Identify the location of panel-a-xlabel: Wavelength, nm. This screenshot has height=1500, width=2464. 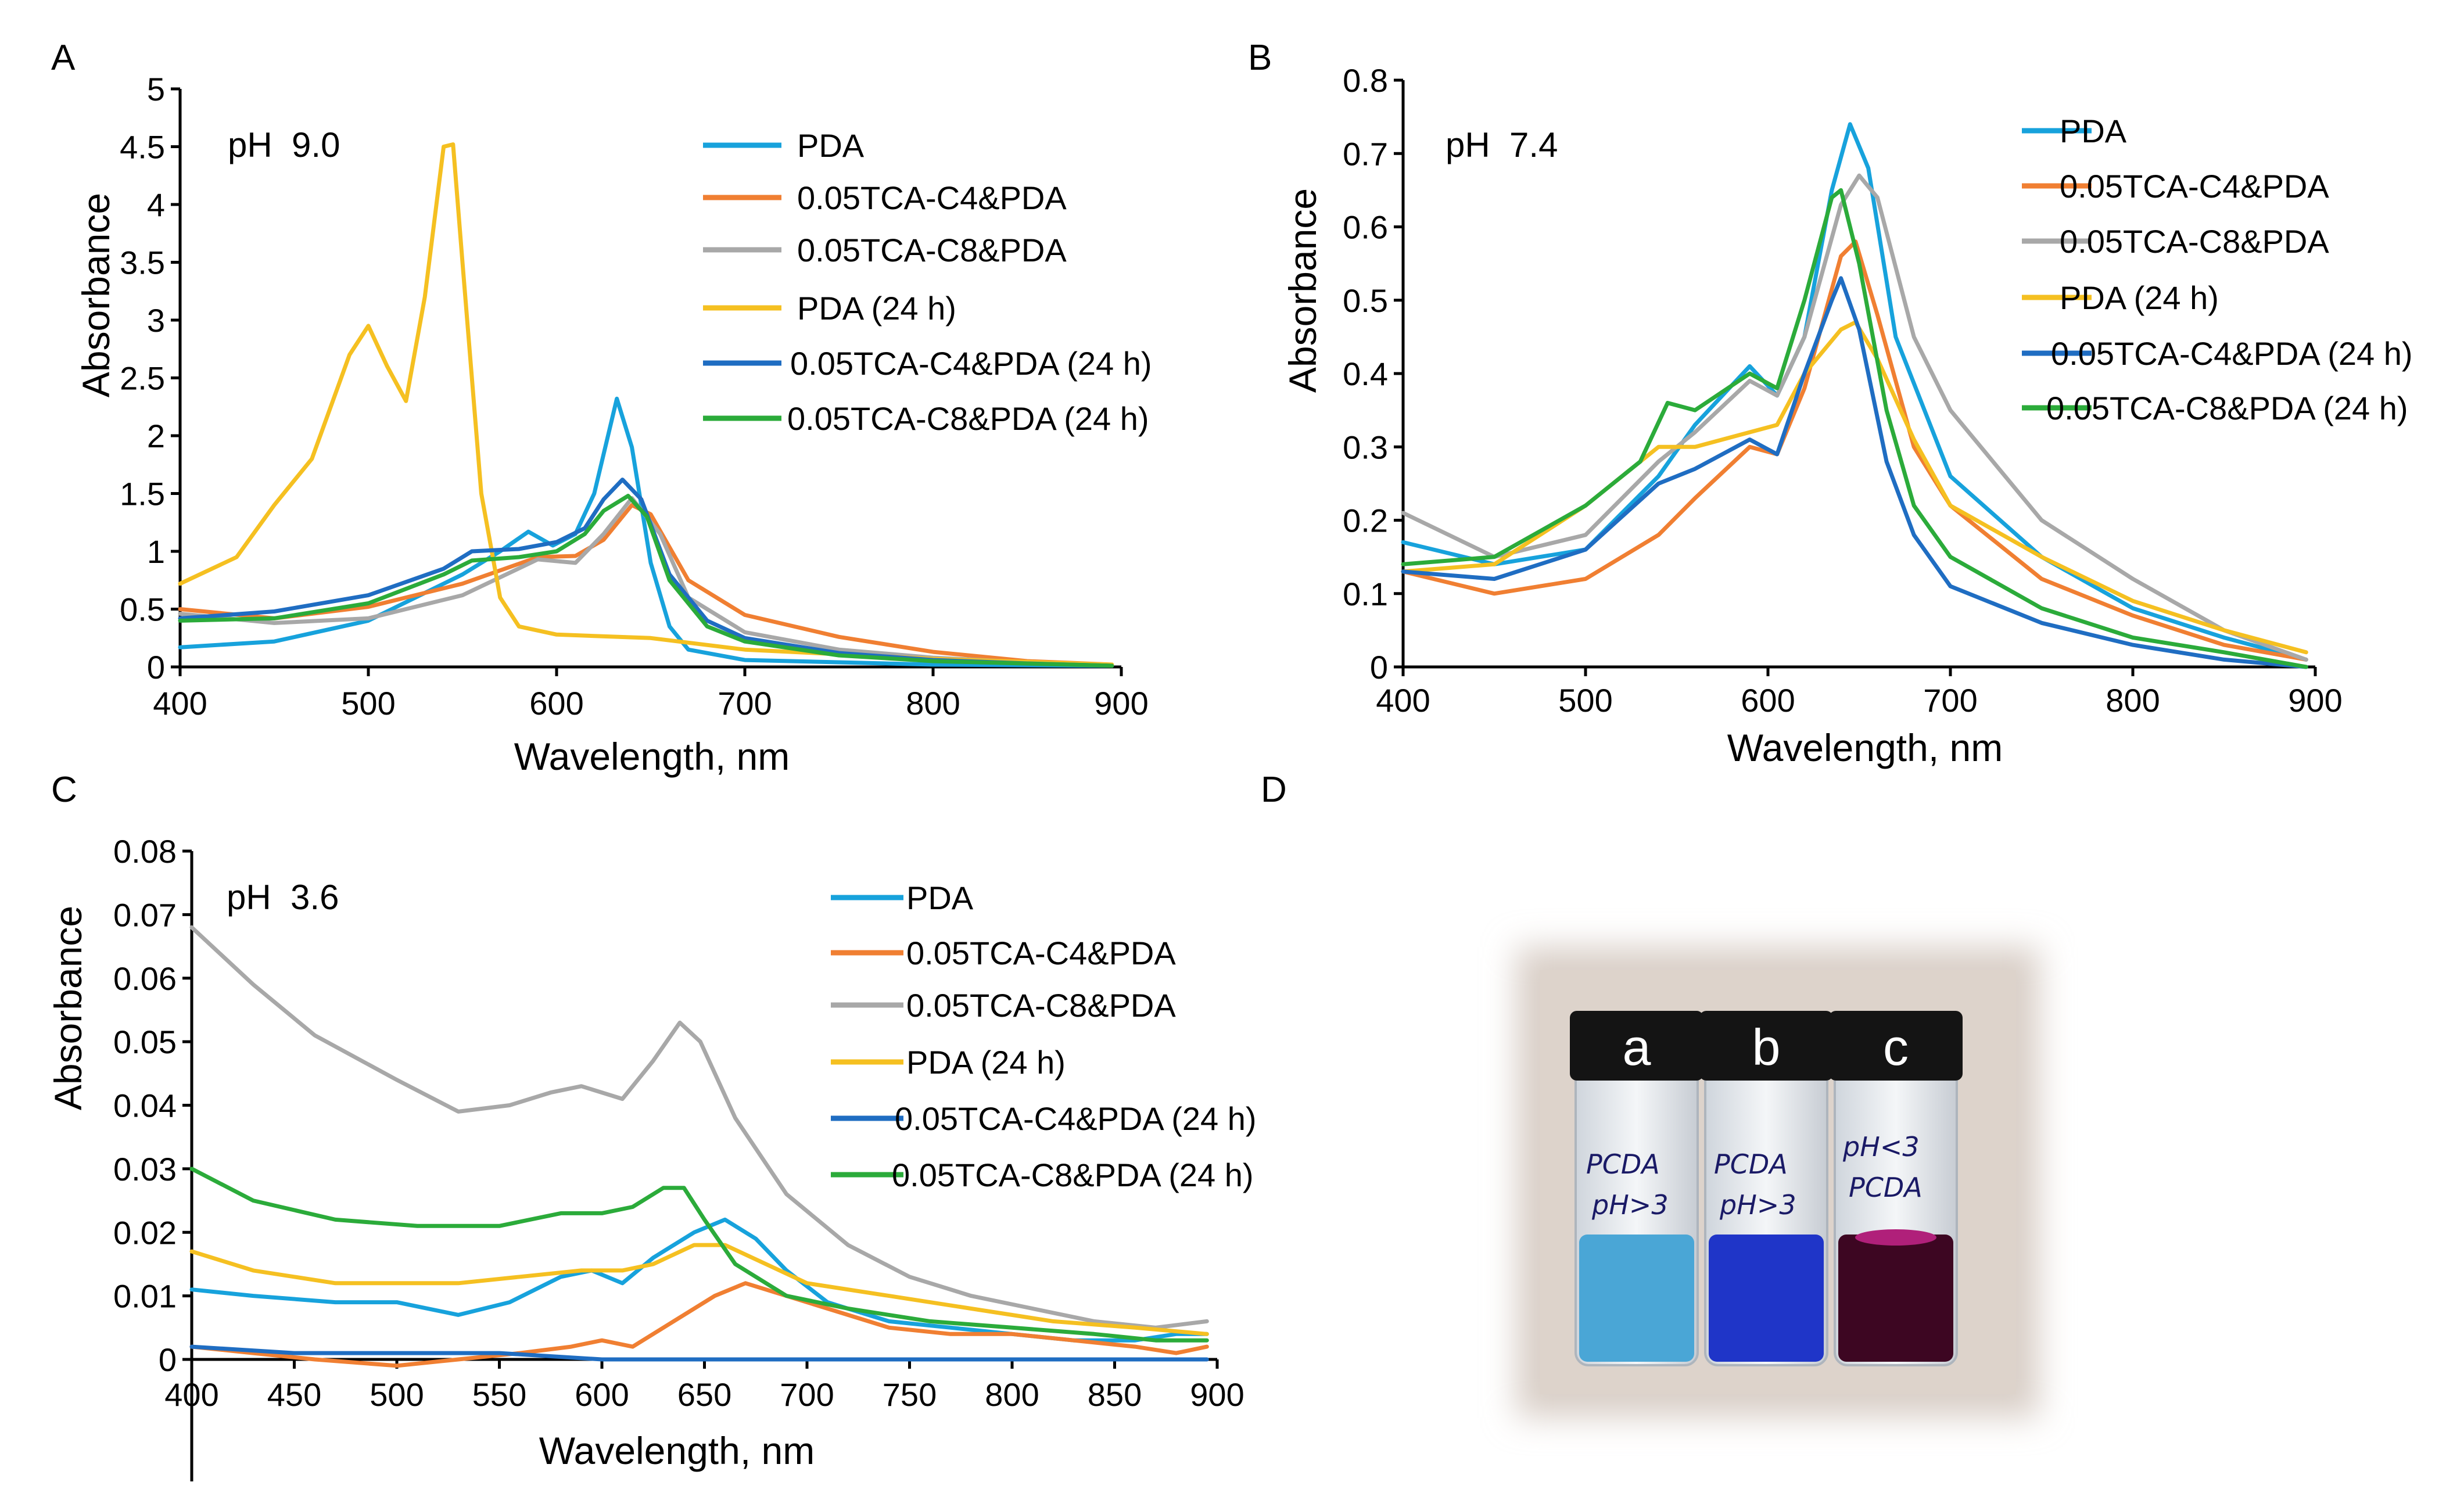
(652, 756).